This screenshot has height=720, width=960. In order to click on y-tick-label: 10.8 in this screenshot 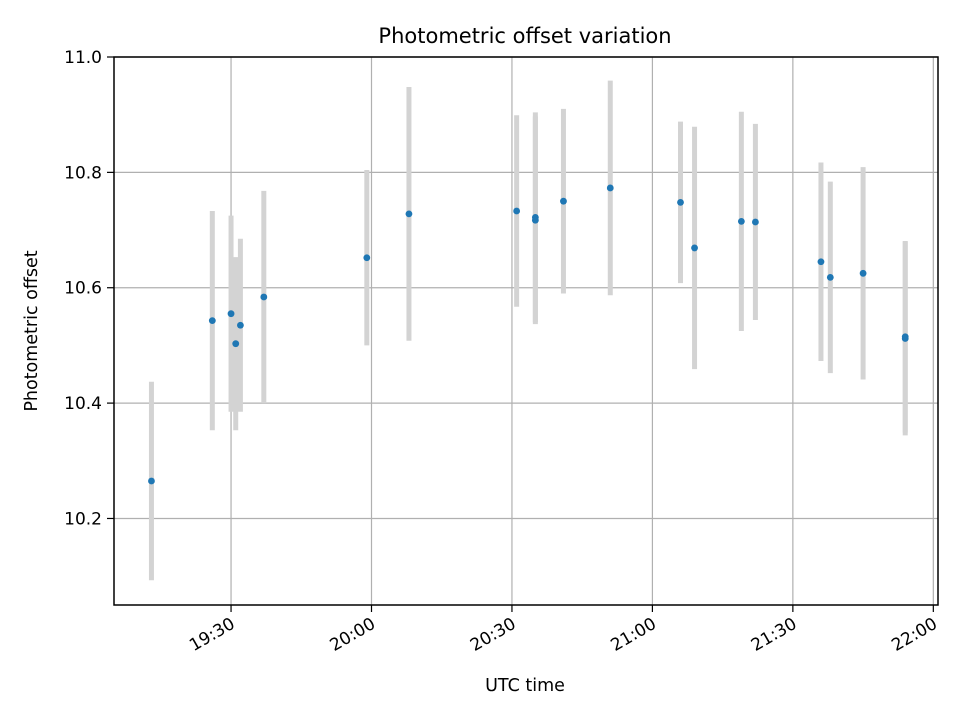, I will do `click(83, 173)`.